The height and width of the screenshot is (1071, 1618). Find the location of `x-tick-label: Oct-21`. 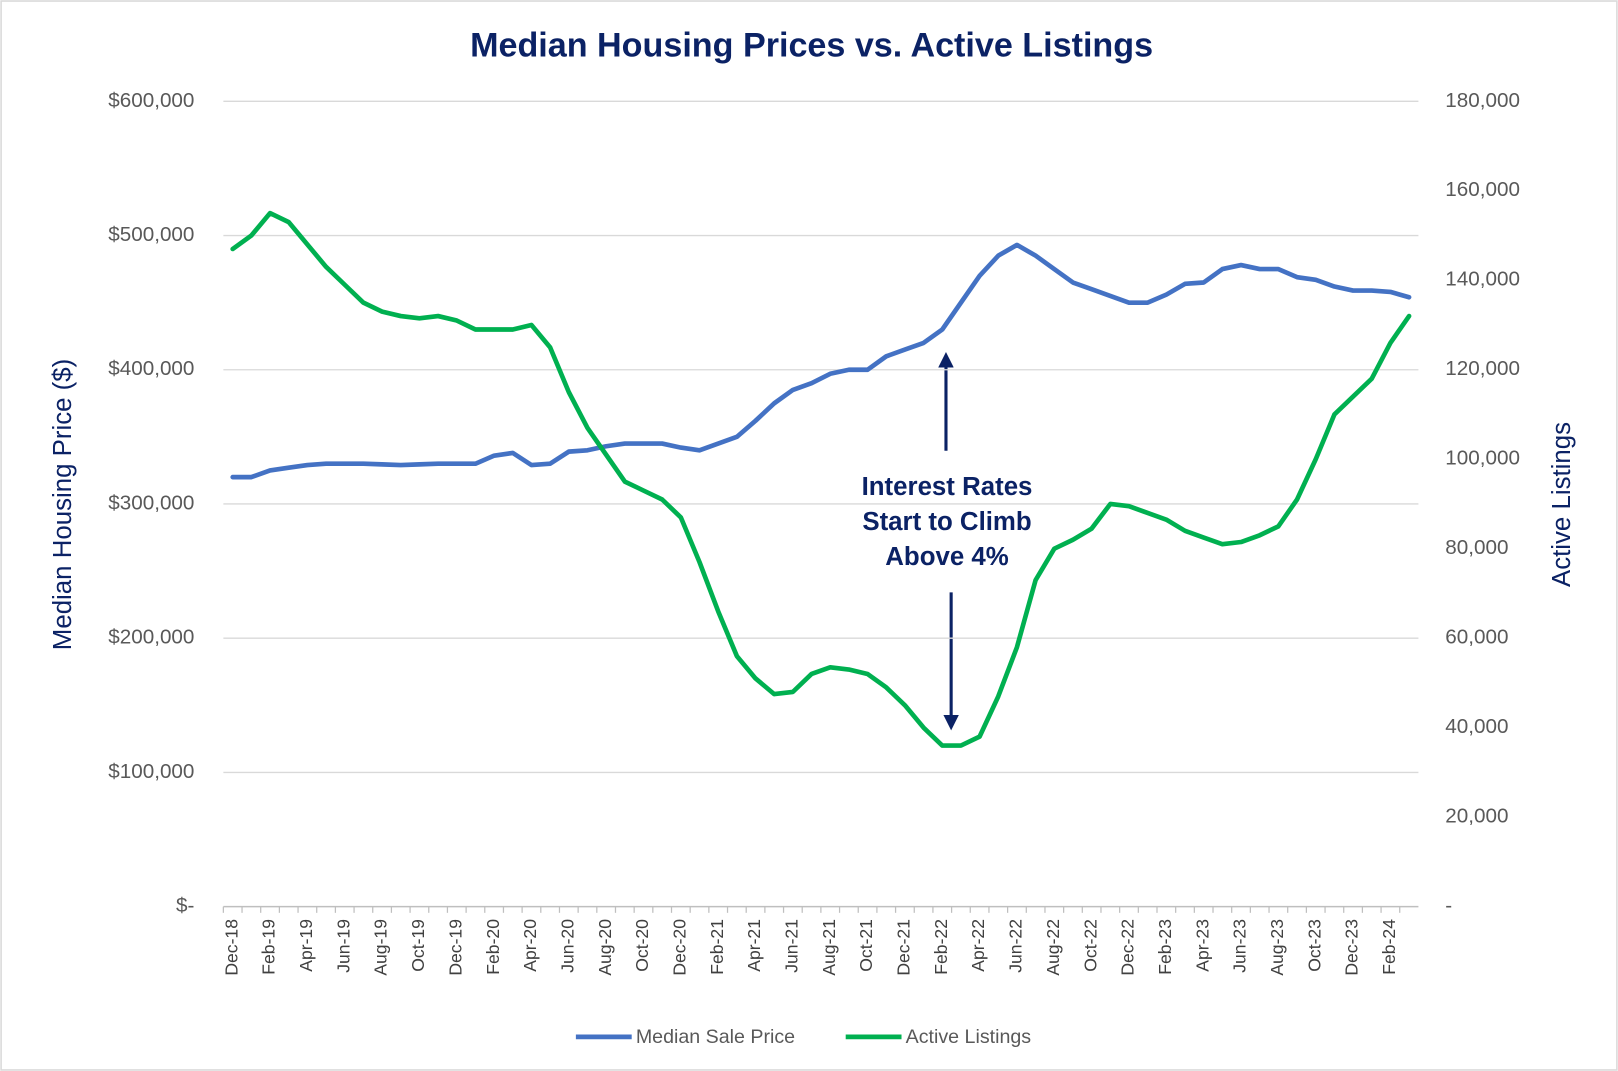

x-tick-label: Oct-21 is located at coordinates (866, 945).